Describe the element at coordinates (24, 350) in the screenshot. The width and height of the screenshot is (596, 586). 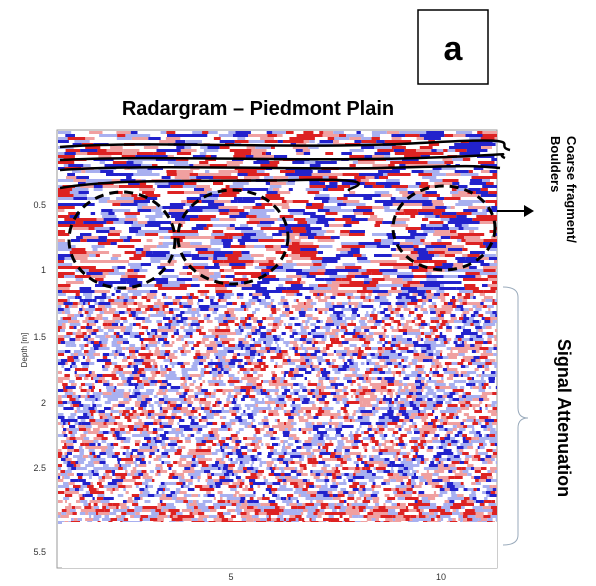
I see `y-axis-label: Depth [m]` at that location.